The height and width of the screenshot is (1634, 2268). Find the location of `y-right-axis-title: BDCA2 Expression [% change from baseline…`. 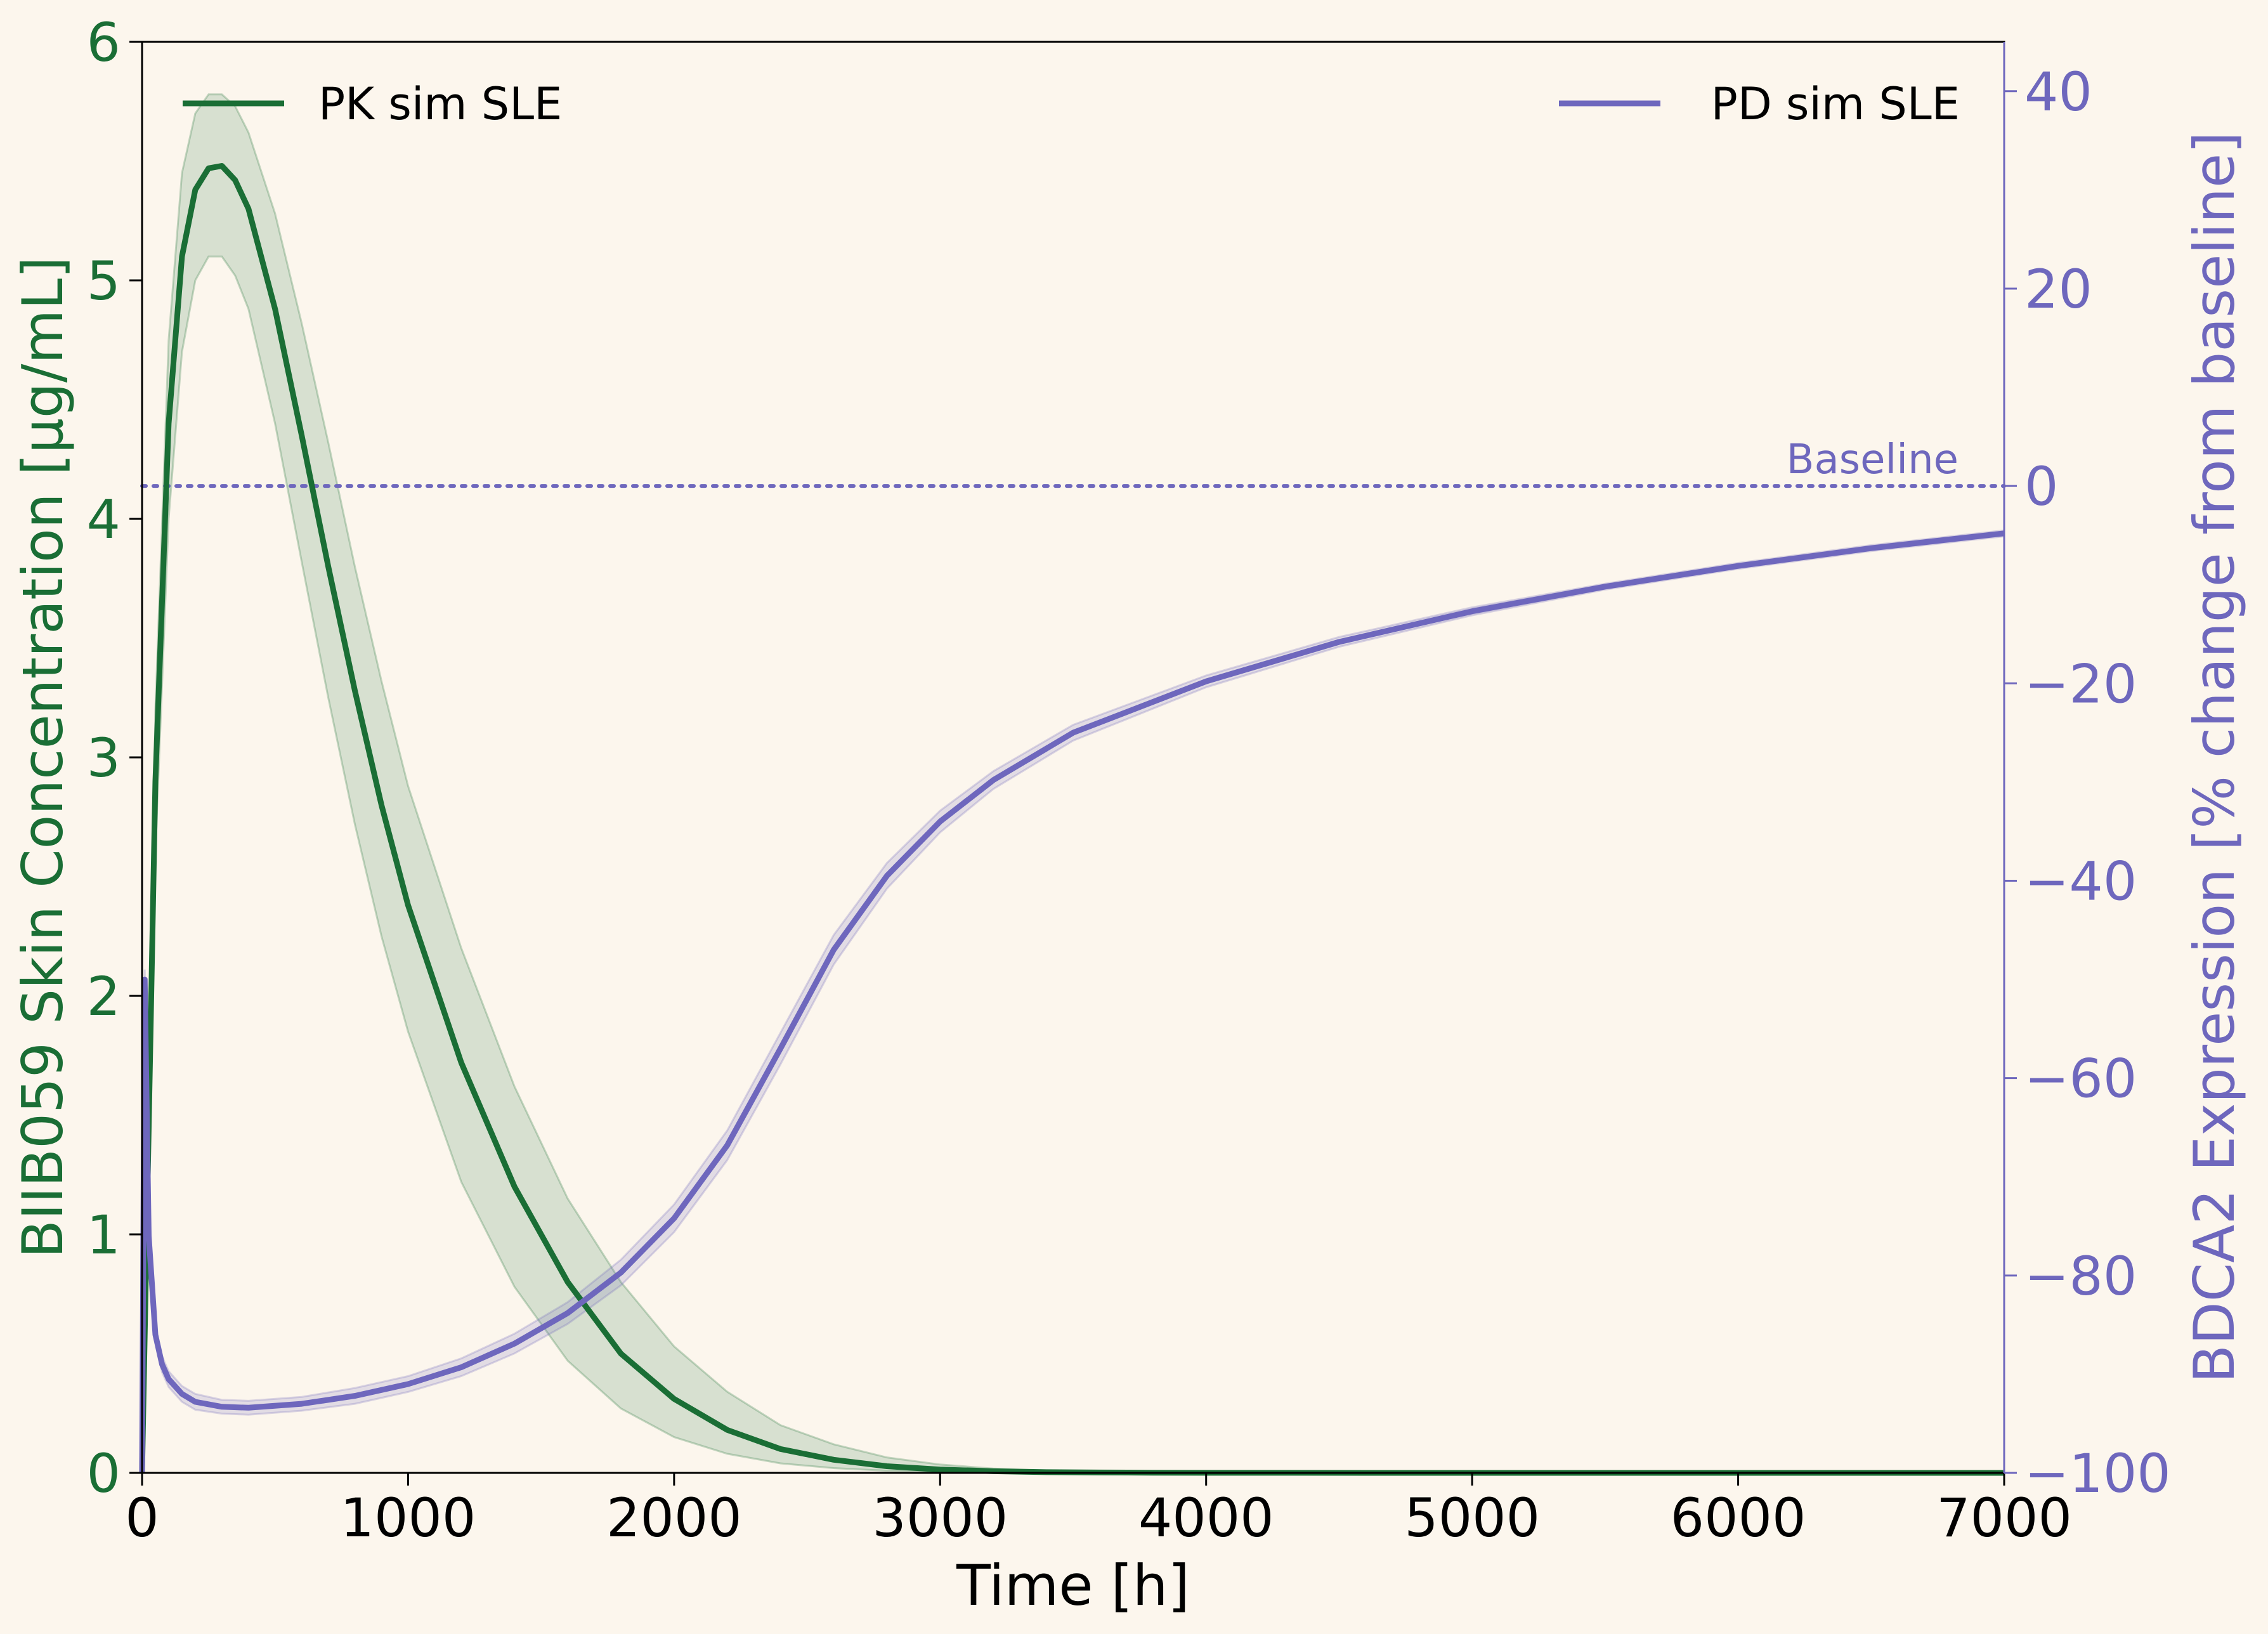

y-right-axis-title: BDCA2 Expression [% change from baseline… is located at coordinates (2214, 757).